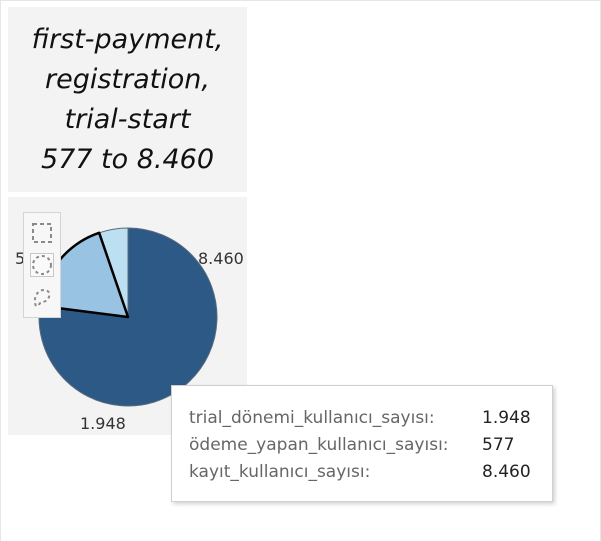 The image size is (601, 541). What do you see at coordinates (127, 39) in the screenshot?
I see `title-line-1: first-payment,` at bounding box center [127, 39].